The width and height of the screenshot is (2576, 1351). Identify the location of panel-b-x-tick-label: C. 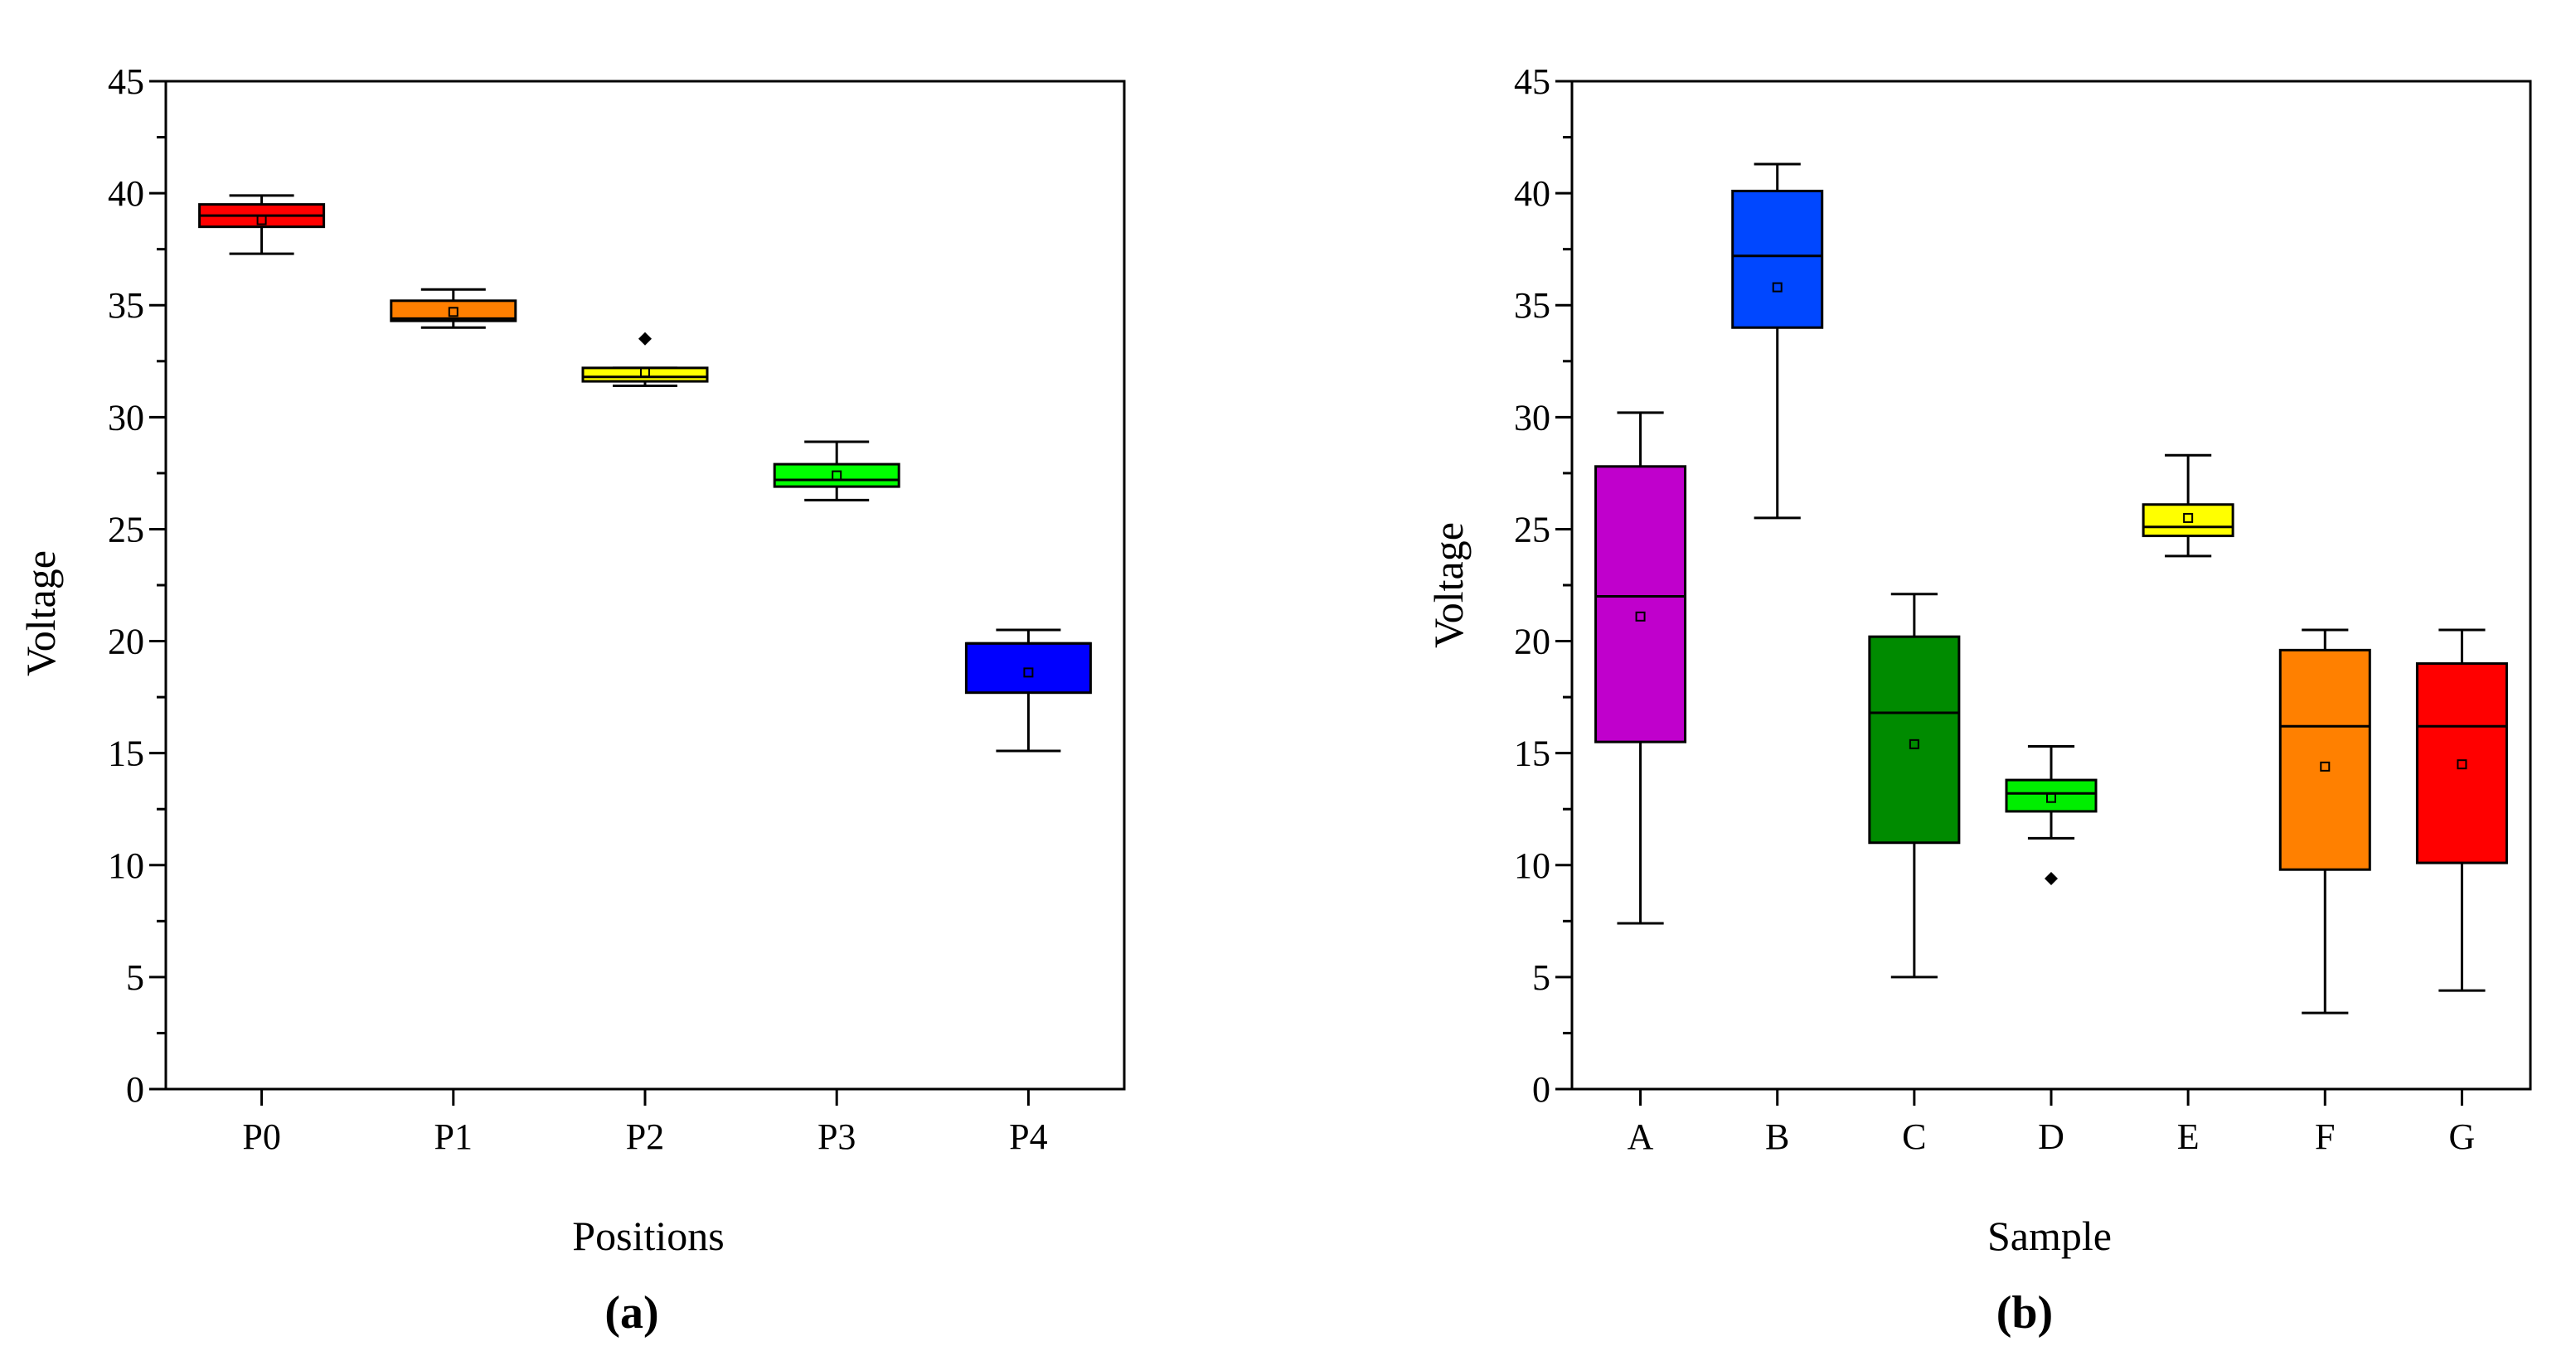
(1914, 1137).